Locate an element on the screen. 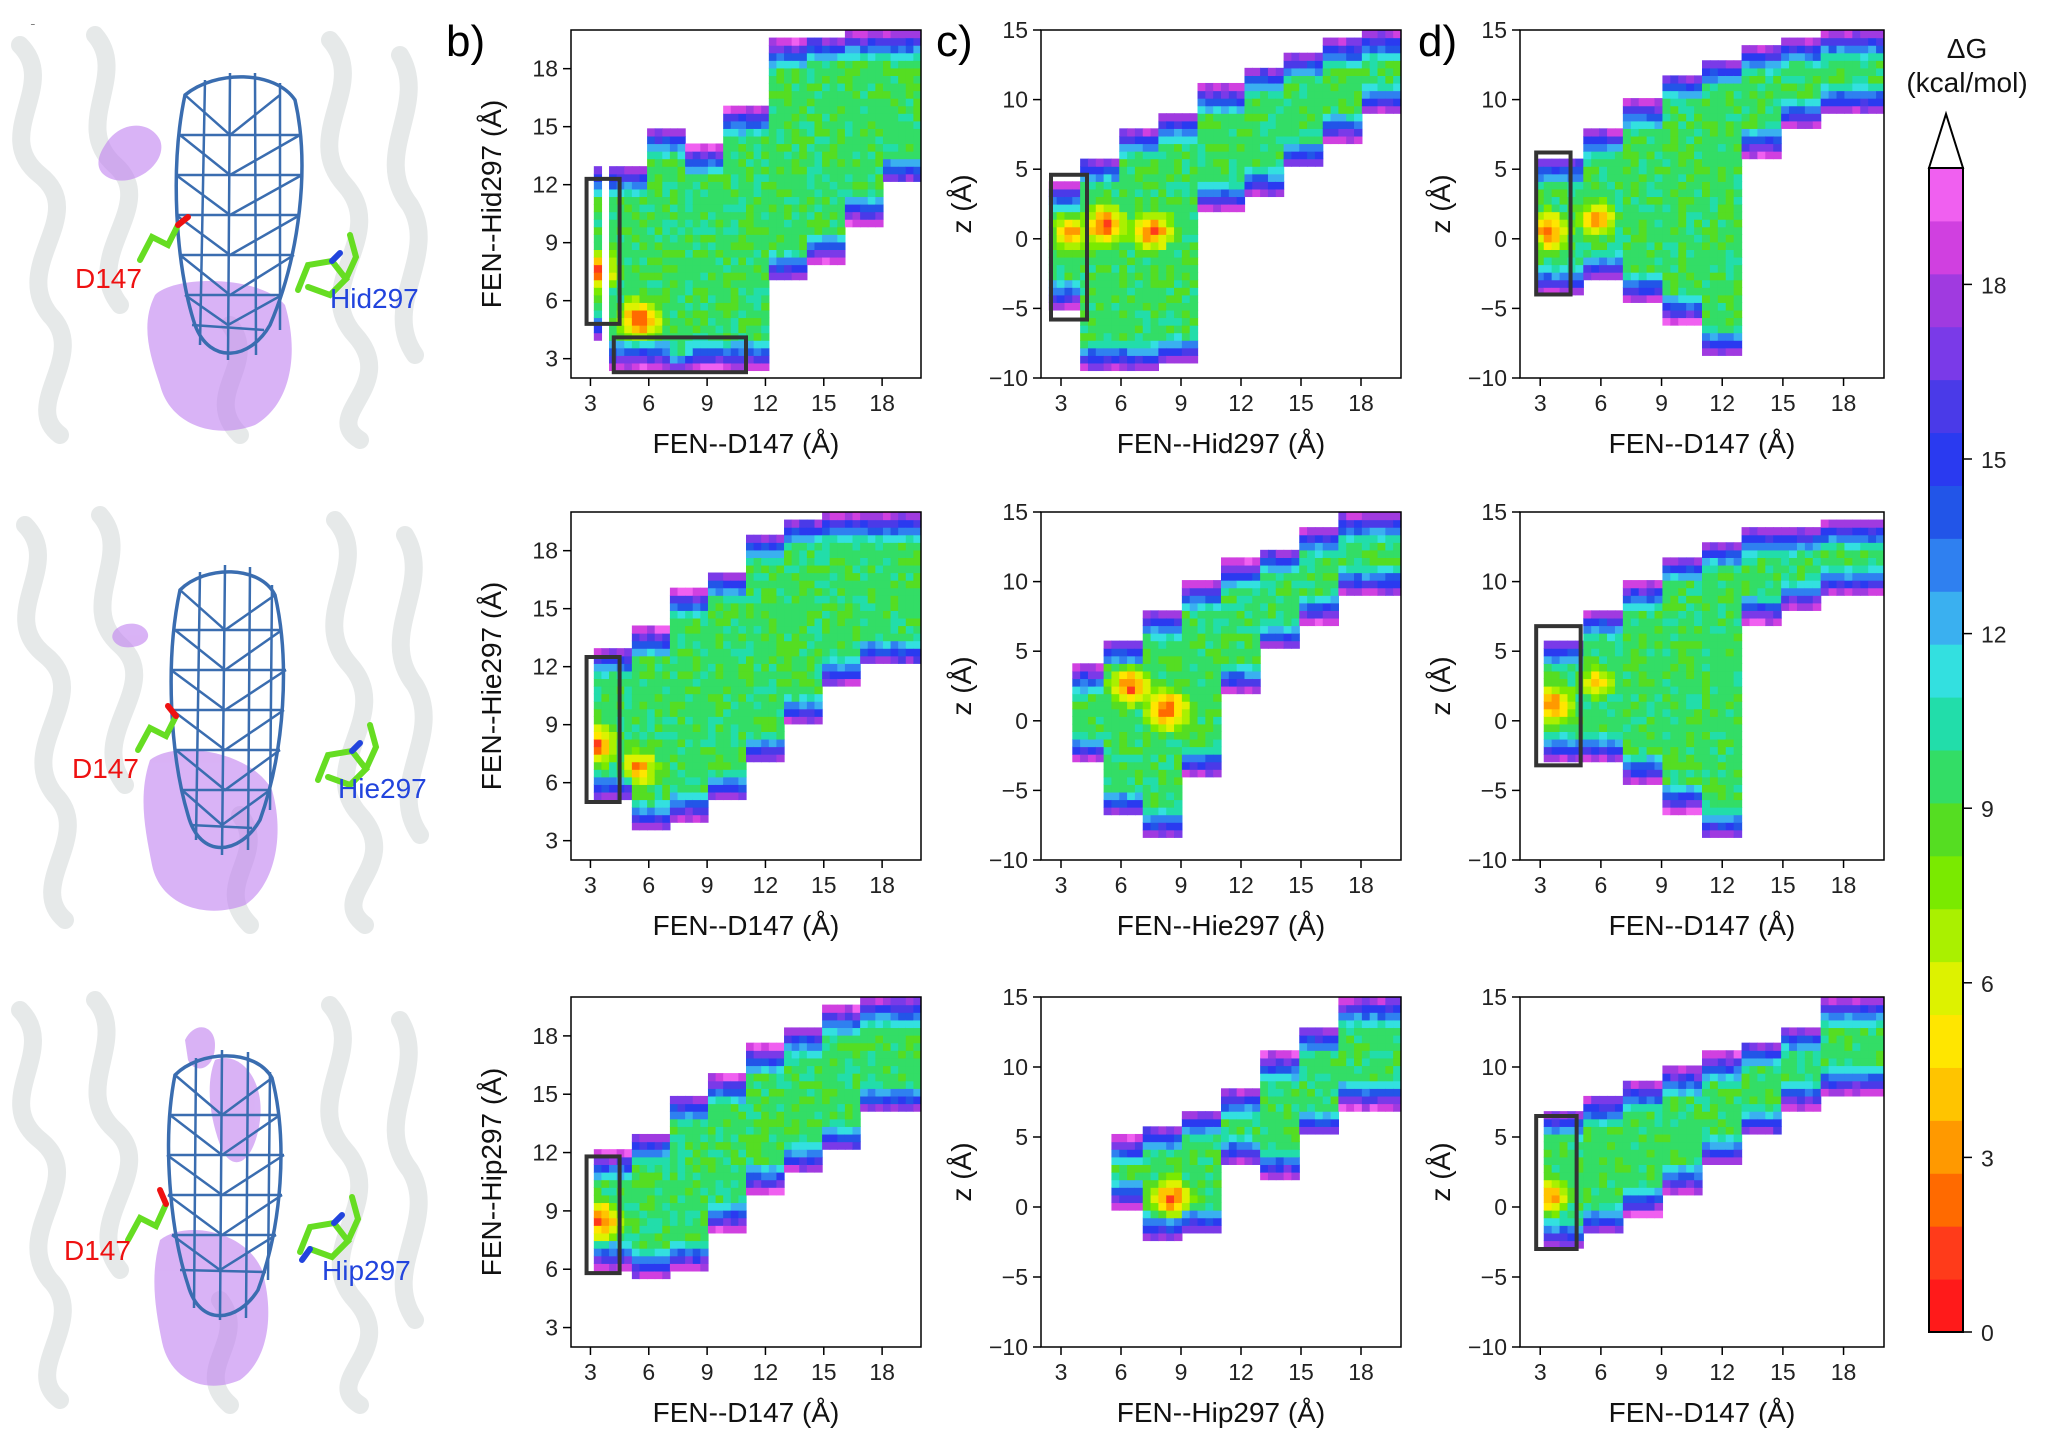 Image resolution: width=2048 pixels, height=1451 pixels. histidine-residue-label: Hip297 is located at coordinates (366, 1270).